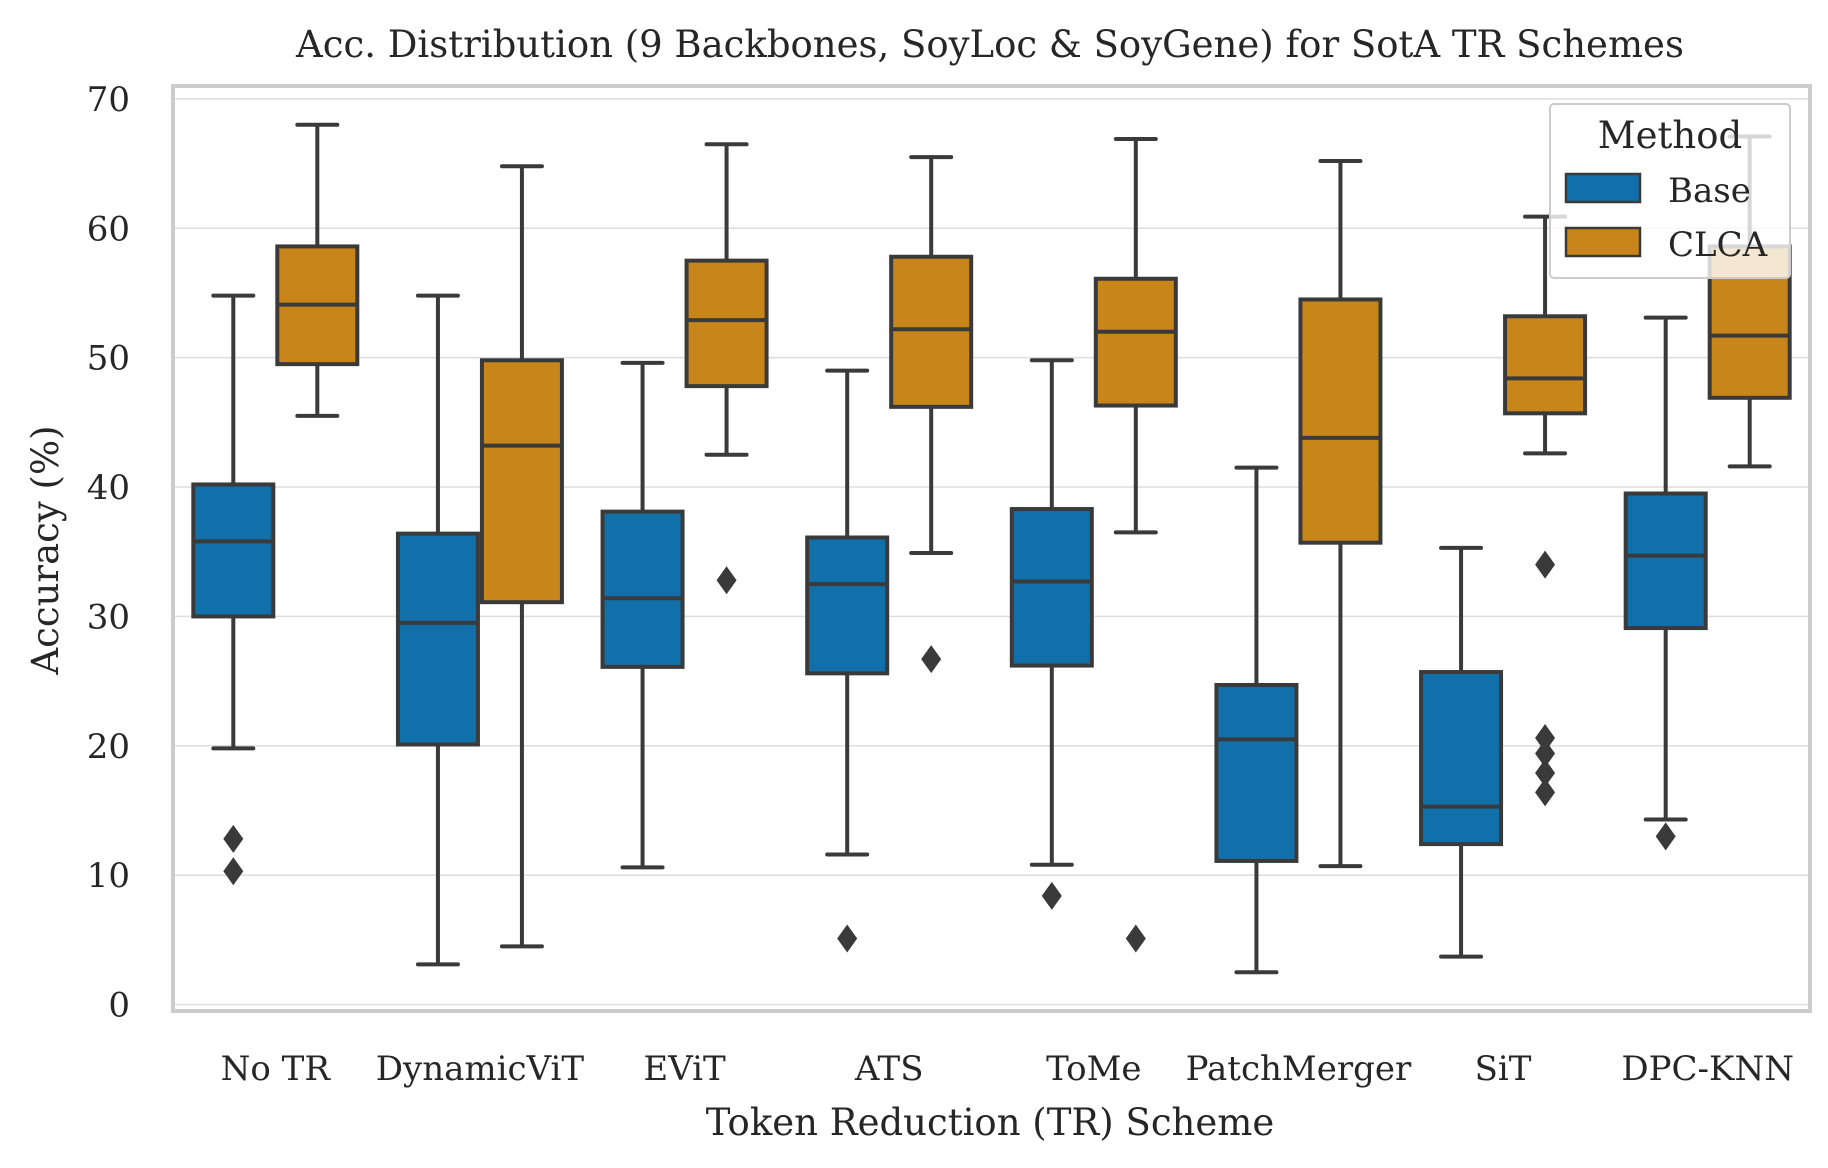  I want to click on y-tick-label: 50, so click(108, 359).